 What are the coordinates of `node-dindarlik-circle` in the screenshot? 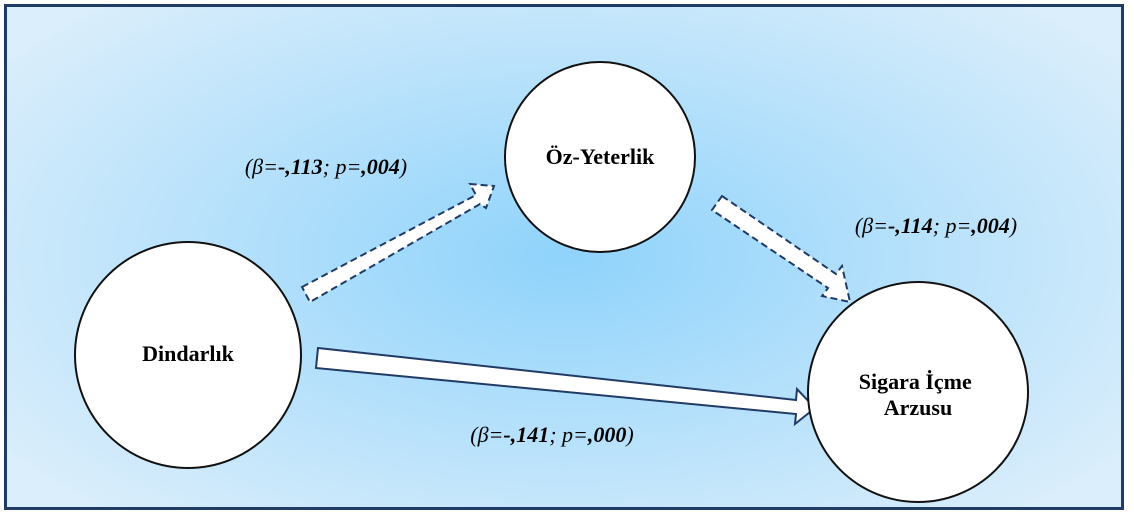 It's located at (188, 355).